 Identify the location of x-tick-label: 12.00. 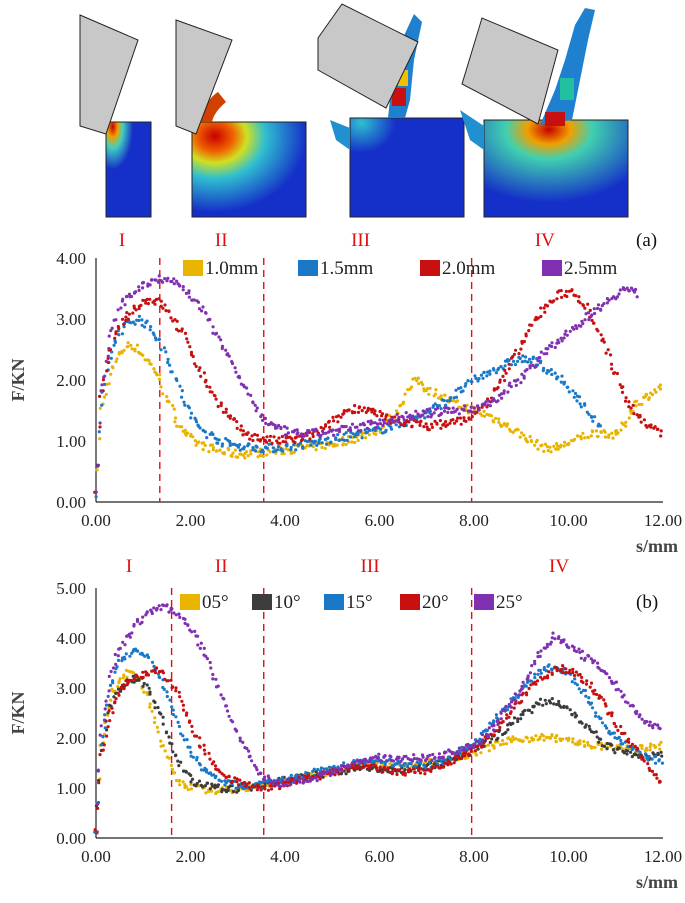
(663, 520).